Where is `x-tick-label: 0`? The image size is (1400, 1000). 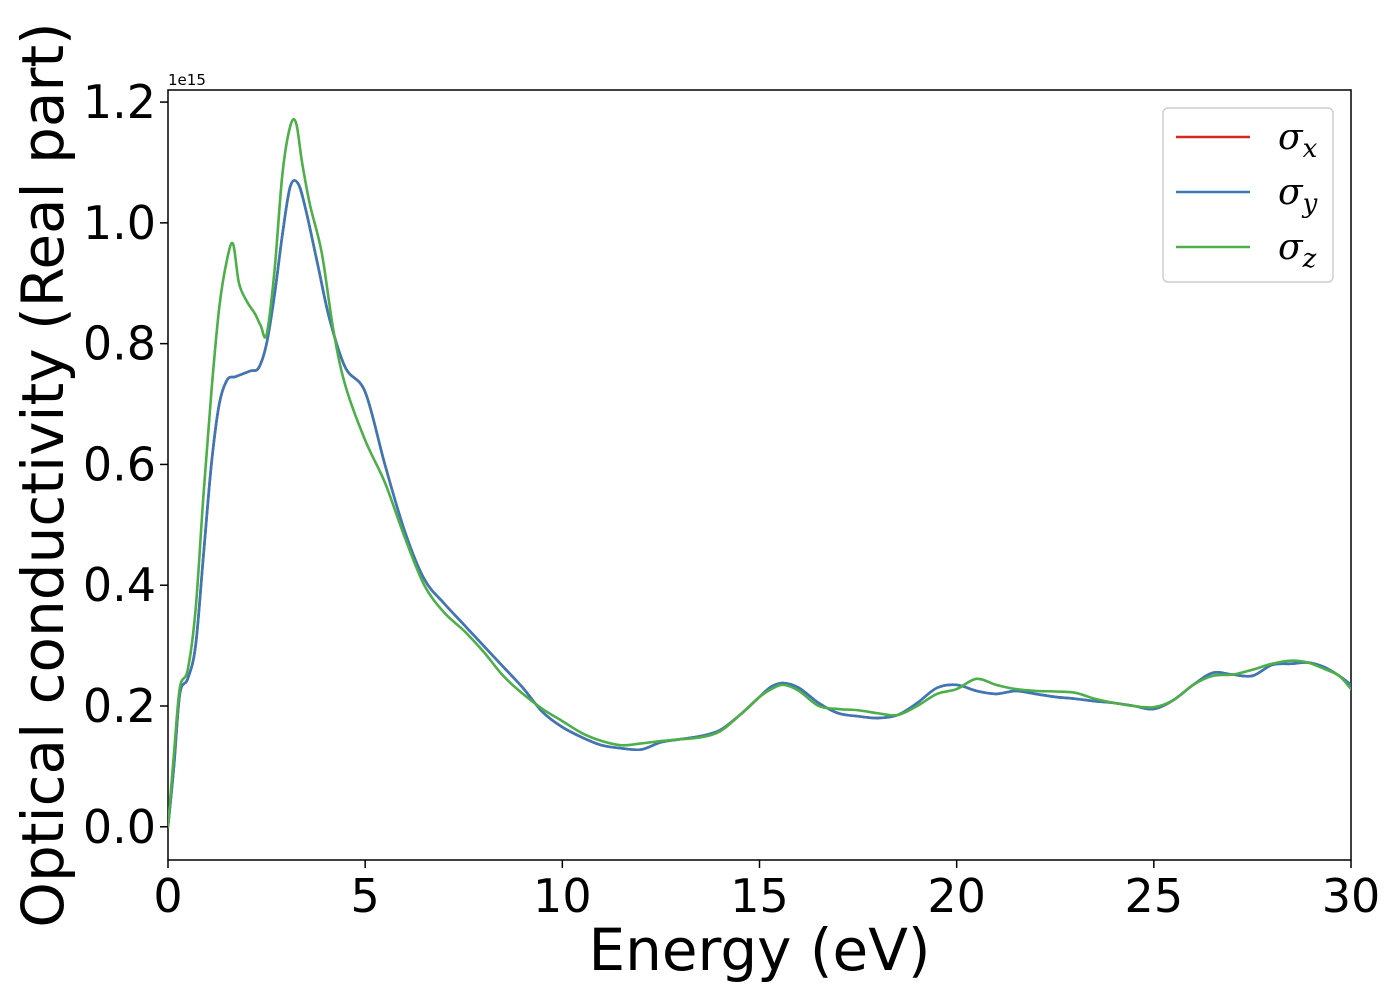 x-tick-label: 0 is located at coordinates (167, 896).